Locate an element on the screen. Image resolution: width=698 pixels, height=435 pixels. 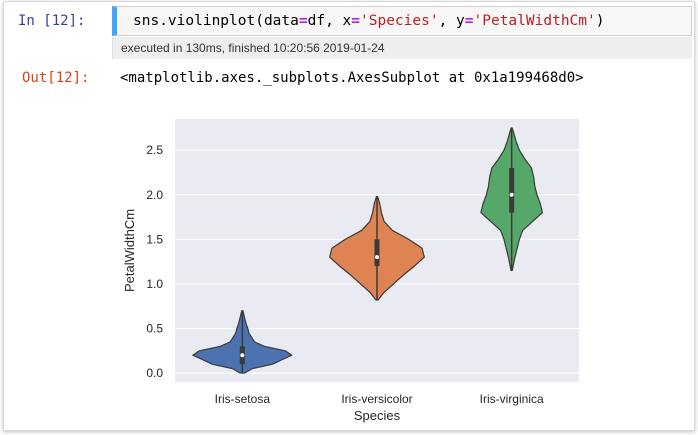
input-prompt: In [12]: is located at coordinates (52, 21).